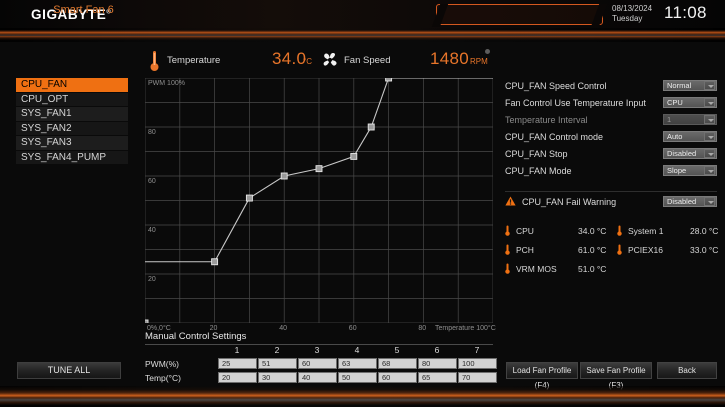  I want to click on fanspeed-unit: RPM, so click(479, 61).